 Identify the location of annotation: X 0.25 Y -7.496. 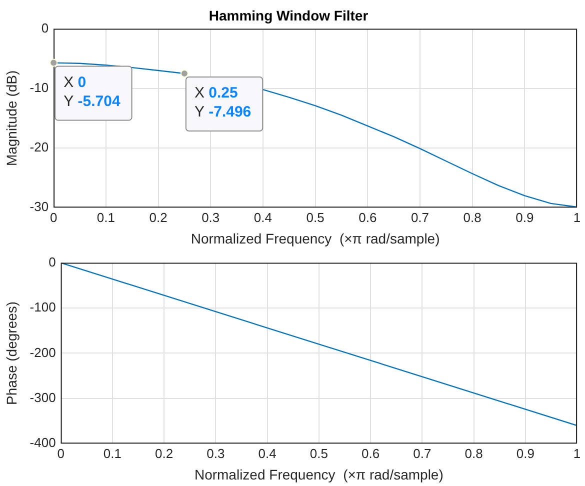
(223, 102).